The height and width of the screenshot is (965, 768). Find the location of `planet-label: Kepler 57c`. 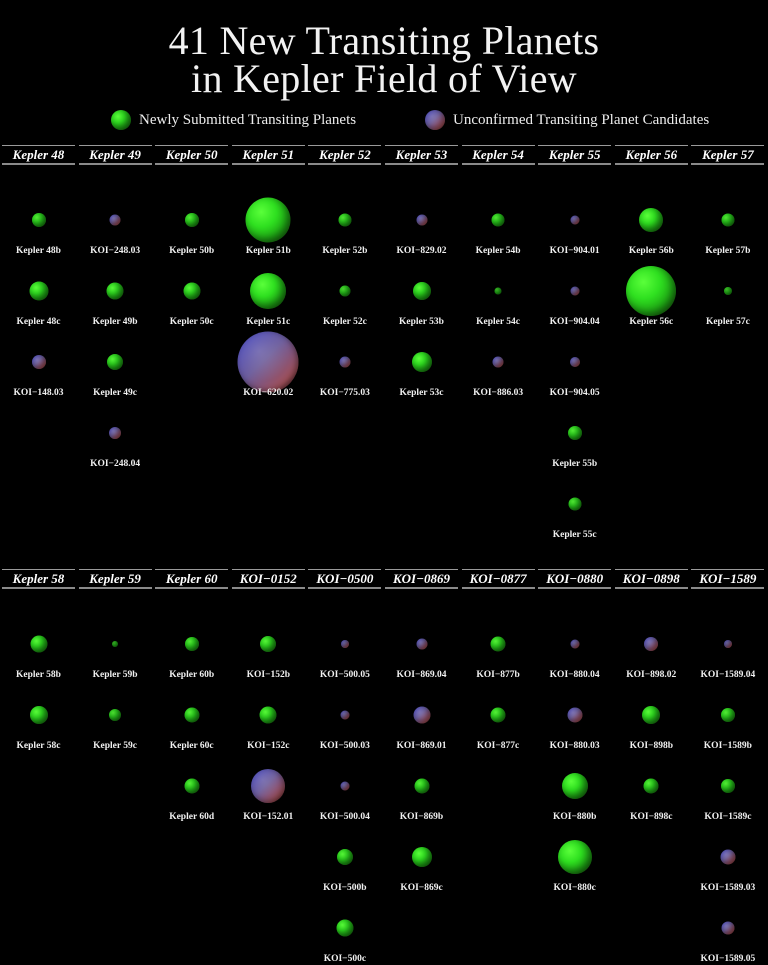

planet-label: Kepler 57c is located at coordinates (727, 322).